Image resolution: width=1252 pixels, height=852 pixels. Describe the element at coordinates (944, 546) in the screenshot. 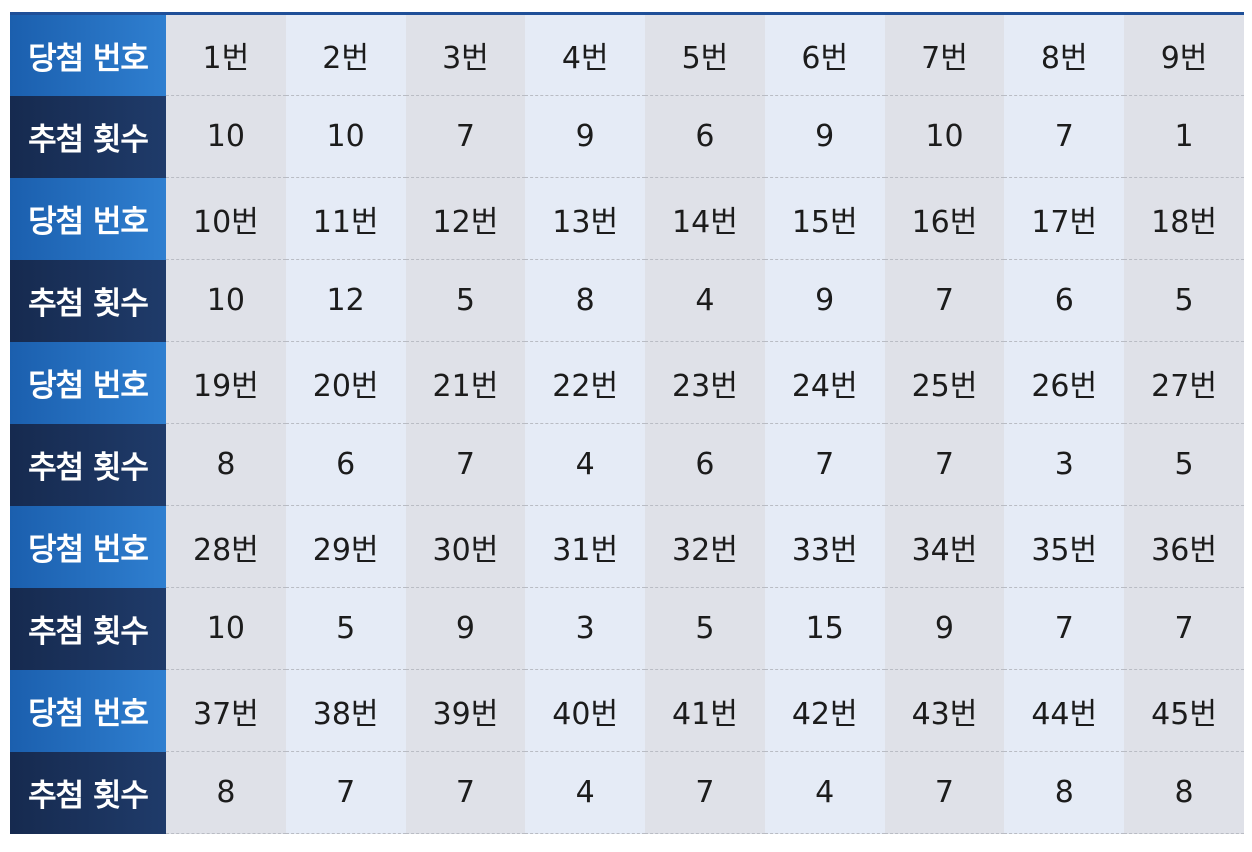

I see `winning-number-cell: 34번` at that location.